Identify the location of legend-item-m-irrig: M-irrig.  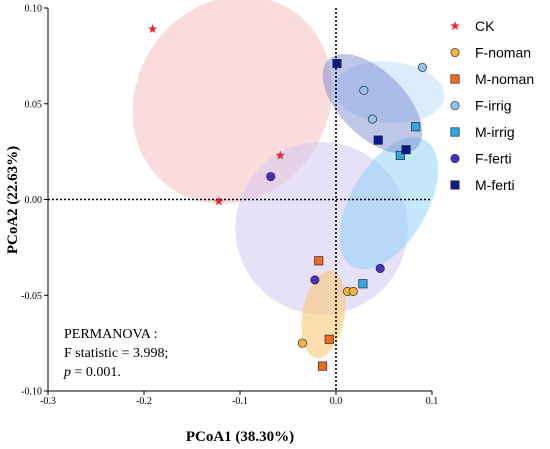
(482, 132).